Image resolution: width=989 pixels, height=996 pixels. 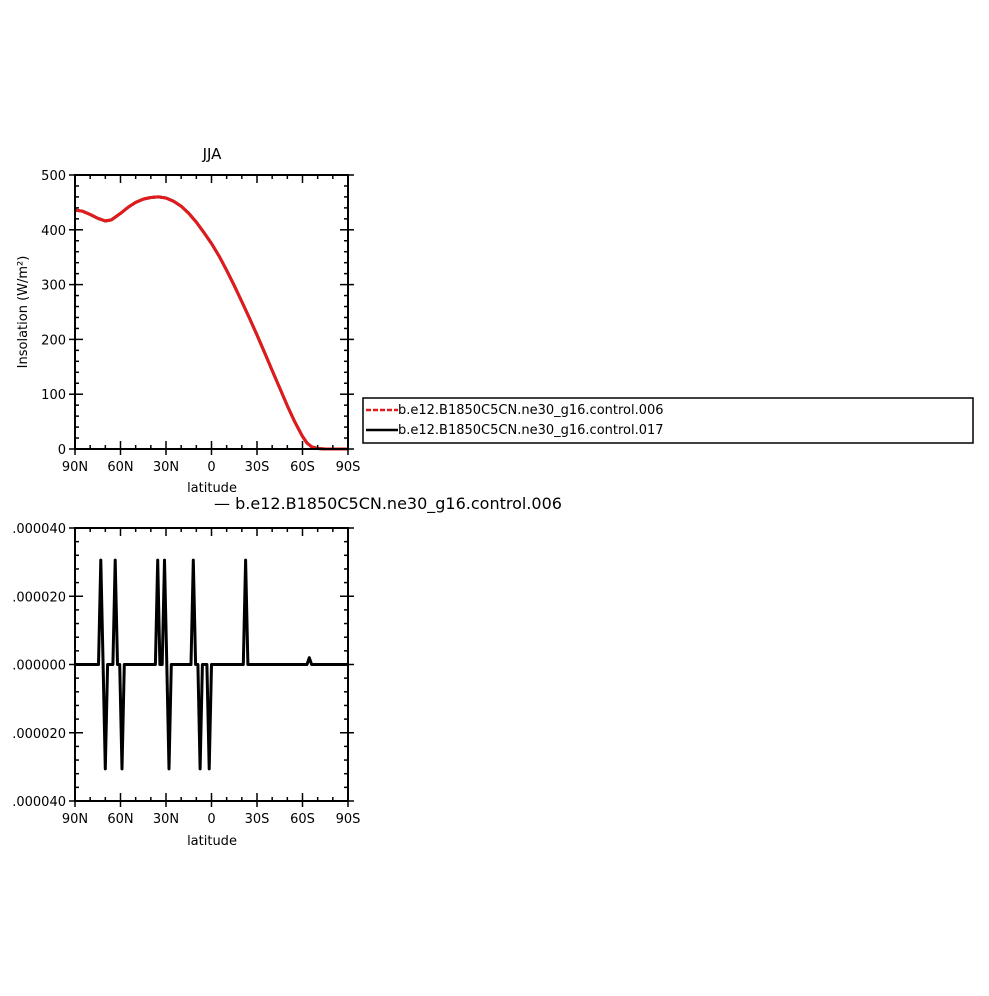 I want to click on insolation-y-axis-label: Insolation (W/m²), so click(x=23, y=312).